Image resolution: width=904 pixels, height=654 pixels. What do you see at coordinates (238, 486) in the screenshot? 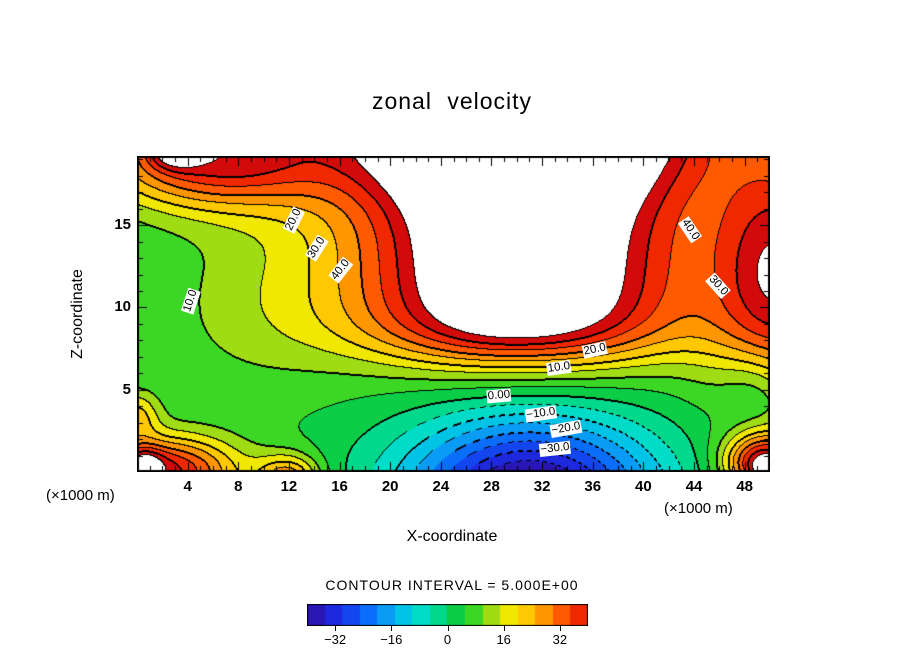
I see `x-tick-label: 8` at bounding box center [238, 486].